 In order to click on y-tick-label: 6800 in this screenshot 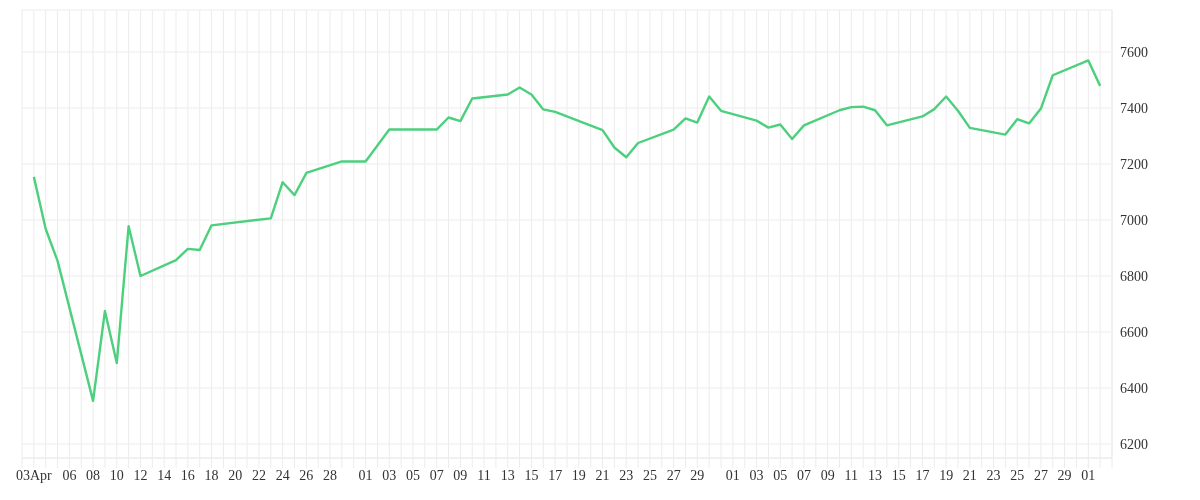, I will do `click(1134, 276)`.